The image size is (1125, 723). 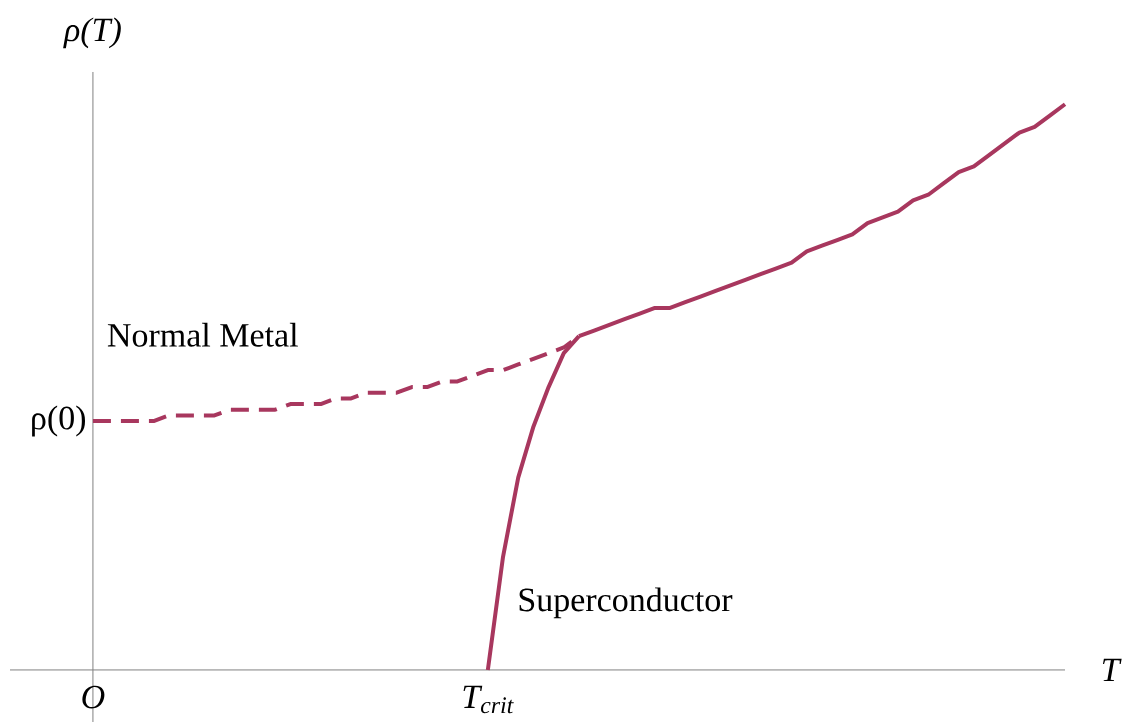 I want to click on x-tick-label: T$_{crit}$, so click(x=488, y=699).